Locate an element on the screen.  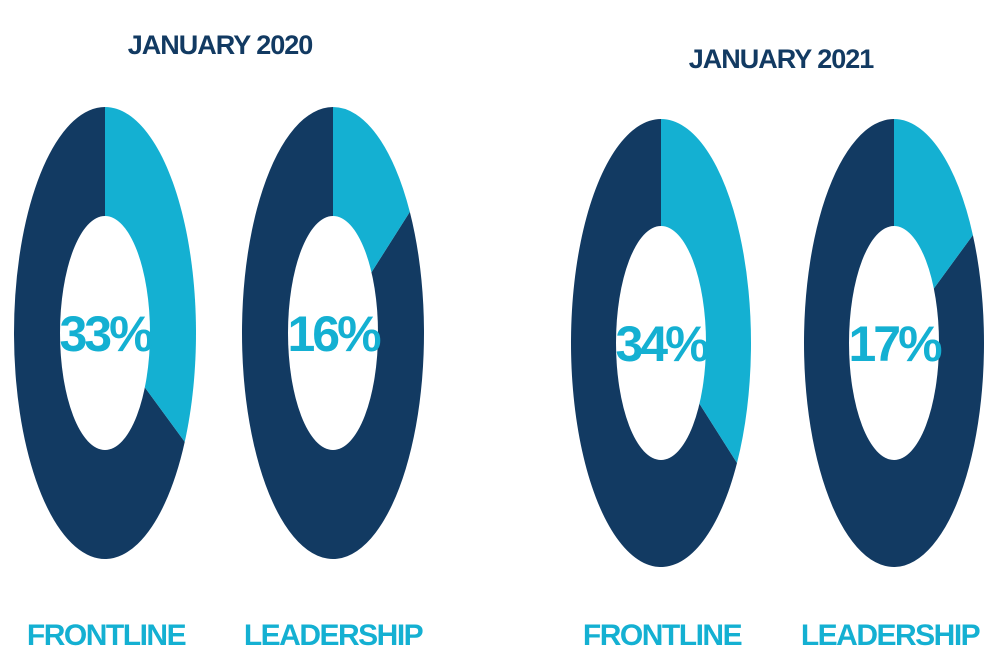
category-label-2020-leadership: LEADERSHIP is located at coordinates (333, 635).